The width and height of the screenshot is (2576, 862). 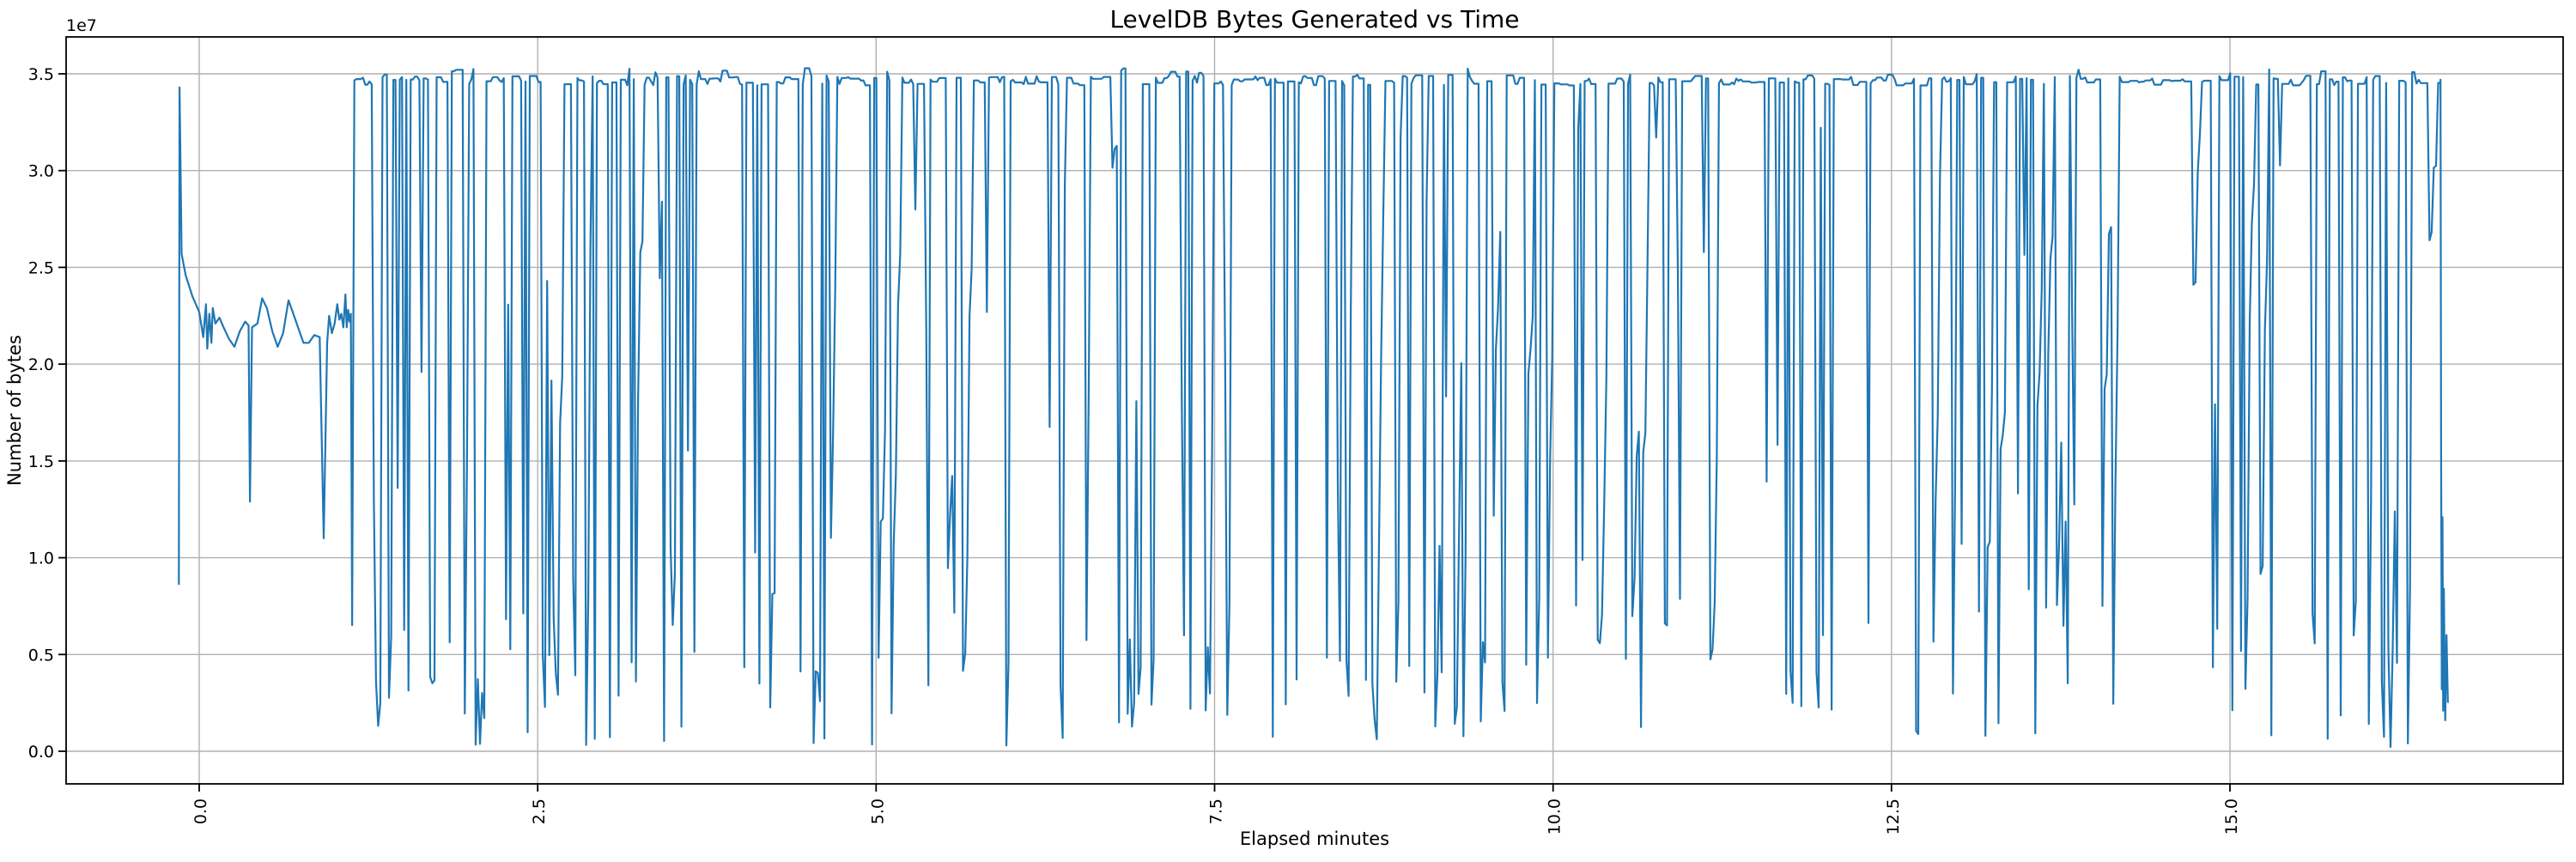 What do you see at coordinates (41, 364) in the screenshot?
I see `y-tick-label: 2.0` at bounding box center [41, 364].